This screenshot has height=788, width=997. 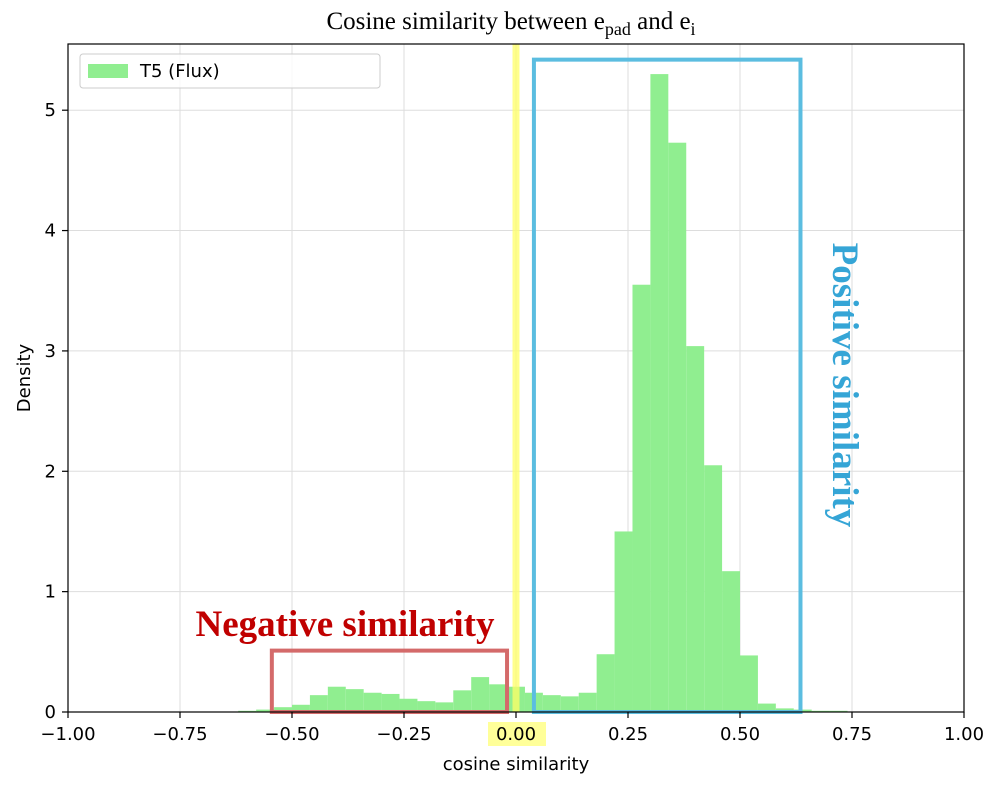 I want to click on x-tick-label-0: −1.00, so click(x=67, y=734).